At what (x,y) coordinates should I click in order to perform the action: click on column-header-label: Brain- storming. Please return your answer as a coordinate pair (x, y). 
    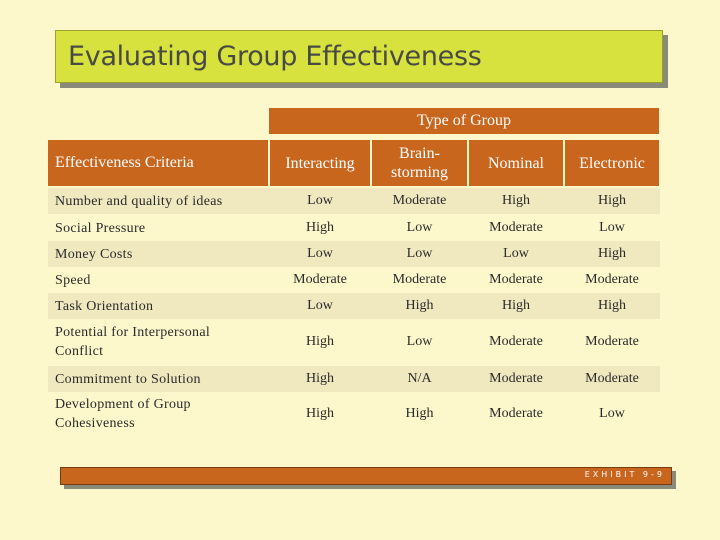
    Looking at the image, I should click on (419, 163).